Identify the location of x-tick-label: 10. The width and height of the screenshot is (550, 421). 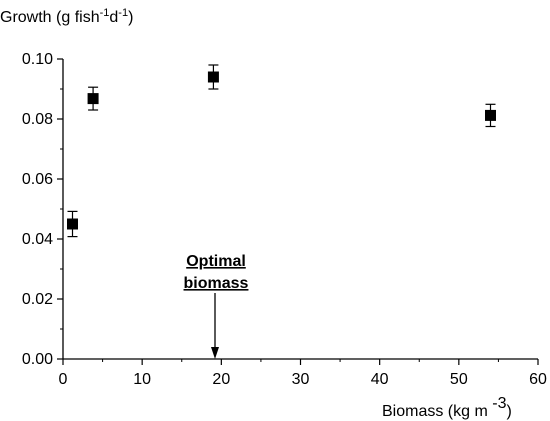
(142, 379).